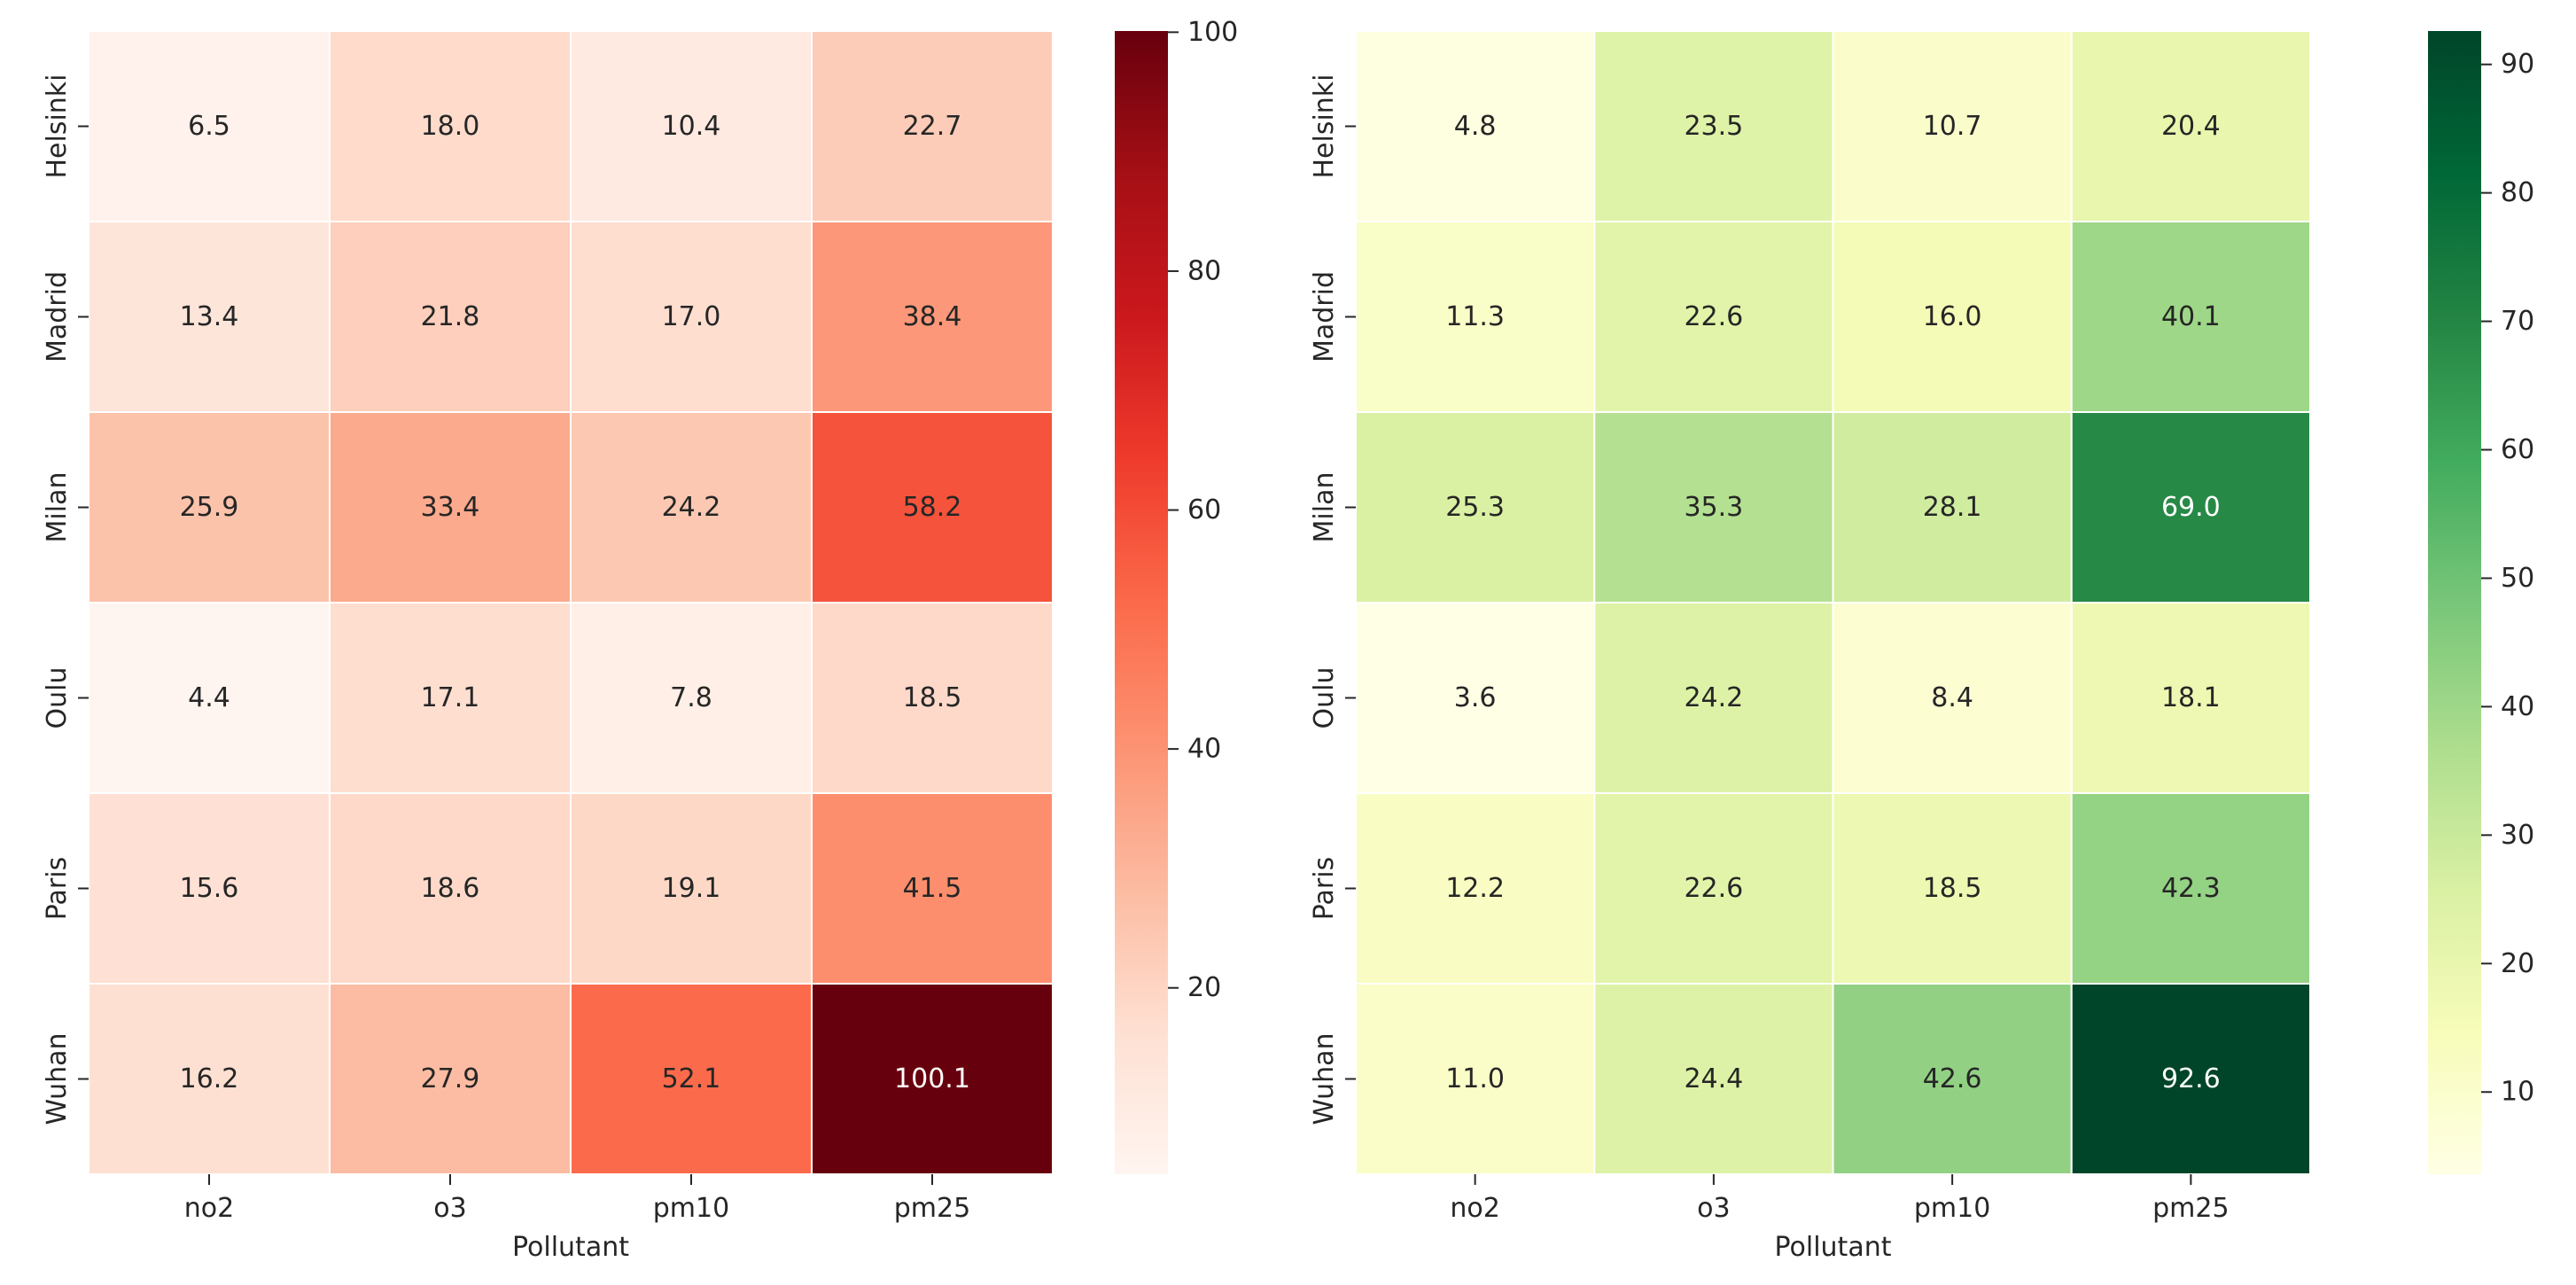 Image resolution: width=2576 pixels, height=1285 pixels. I want to click on cell-value-label: 33.4, so click(451, 508).